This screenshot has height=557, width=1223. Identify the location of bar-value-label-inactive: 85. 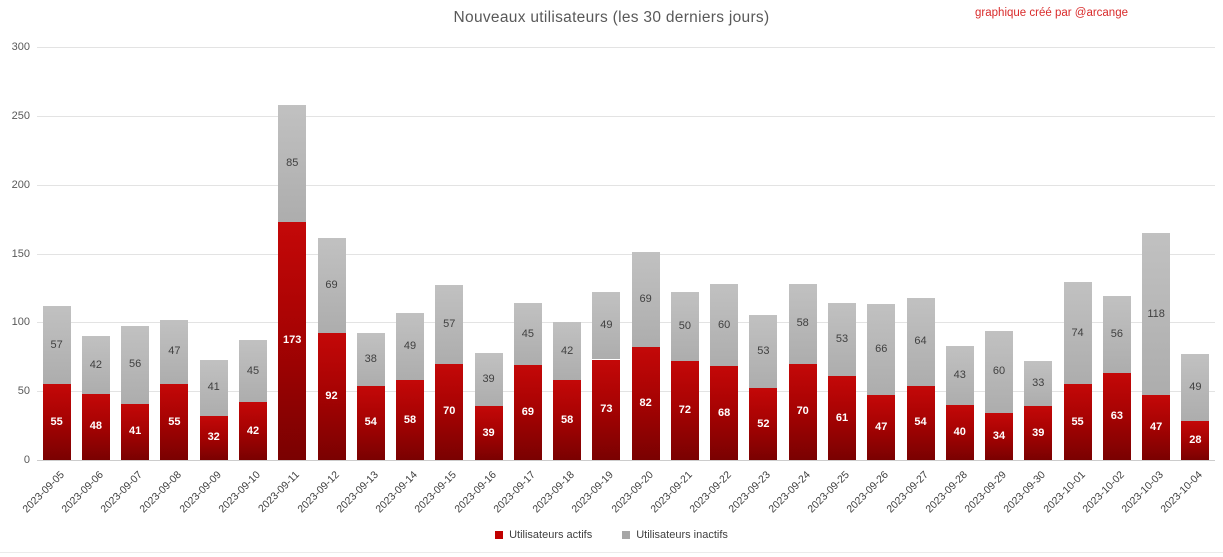
(292, 162).